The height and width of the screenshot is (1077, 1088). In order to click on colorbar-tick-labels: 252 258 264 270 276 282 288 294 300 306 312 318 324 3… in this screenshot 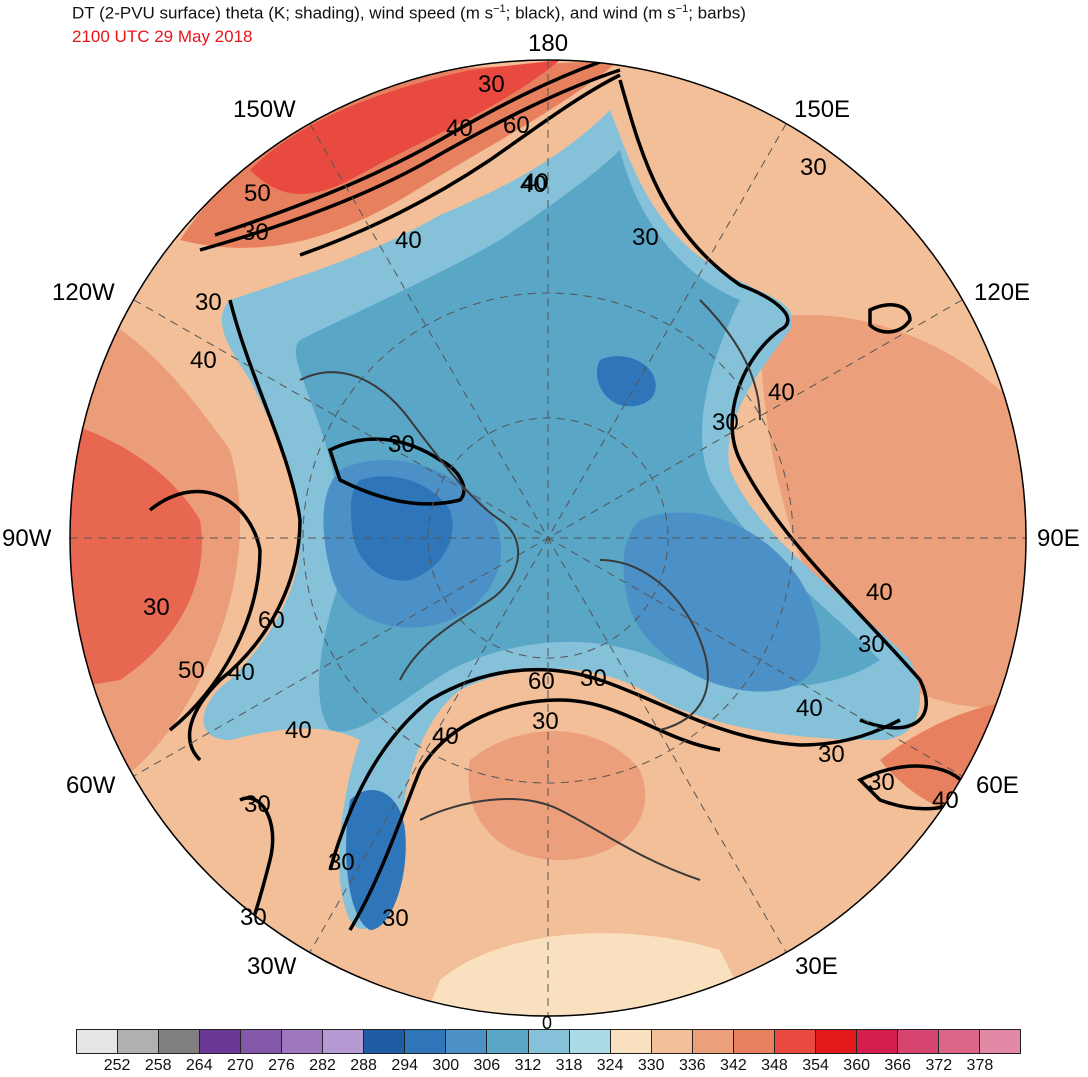, I will do `click(548, 1067)`.